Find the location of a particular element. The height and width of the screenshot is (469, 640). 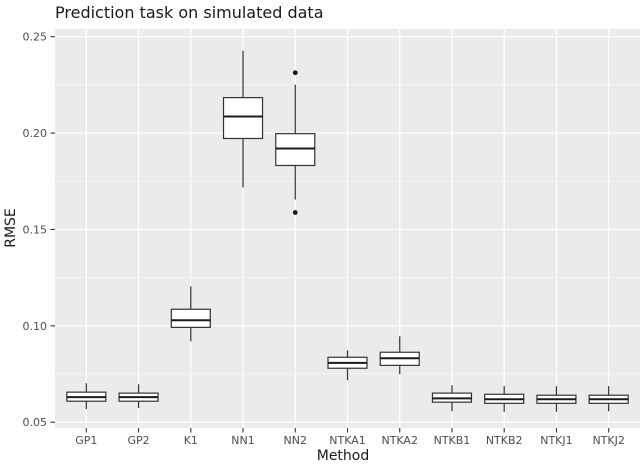

x-tick-label: NTKA1 is located at coordinates (347, 440).